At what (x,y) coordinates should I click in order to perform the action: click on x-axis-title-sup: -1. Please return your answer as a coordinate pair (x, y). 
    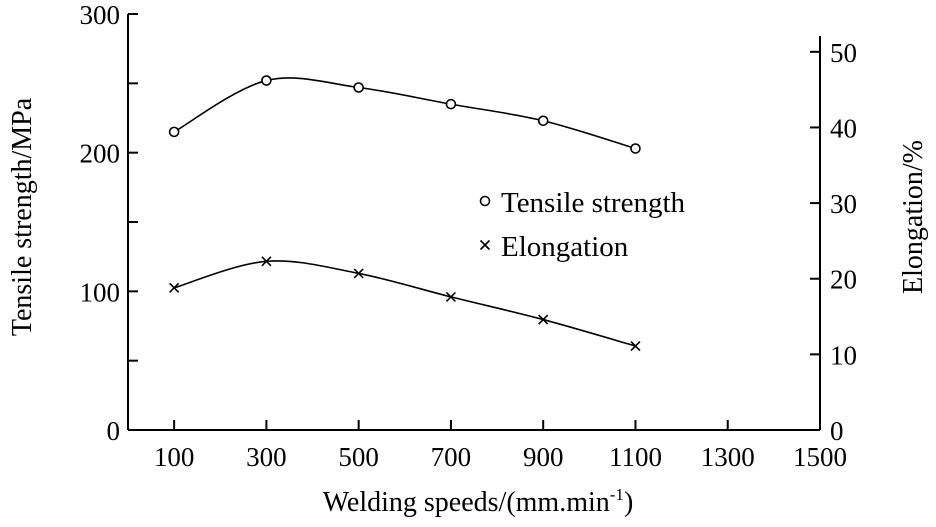
    Looking at the image, I should click on (617, 494).